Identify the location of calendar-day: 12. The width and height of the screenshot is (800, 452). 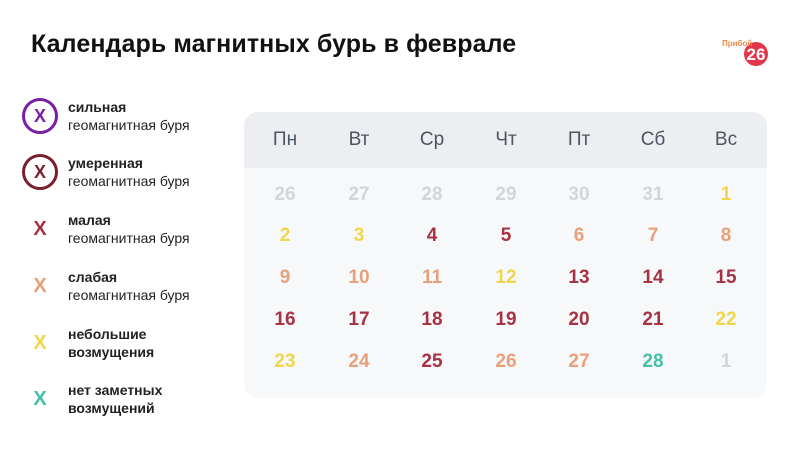
(506, 277).